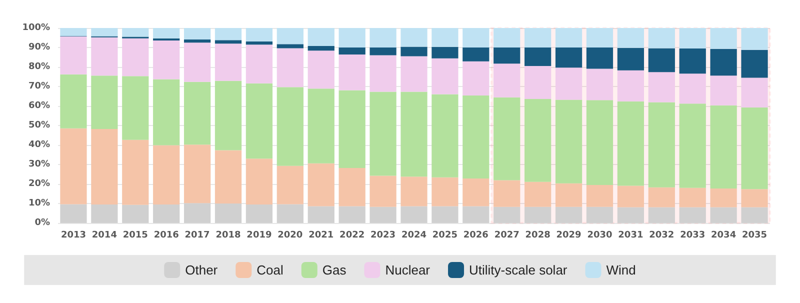 The width and height of the screenshot is (800, 303). What do you see at coordinates (723, 235) in the screenshot?
I see `x-tick-label: 2034` at bounding box center [723, 235].